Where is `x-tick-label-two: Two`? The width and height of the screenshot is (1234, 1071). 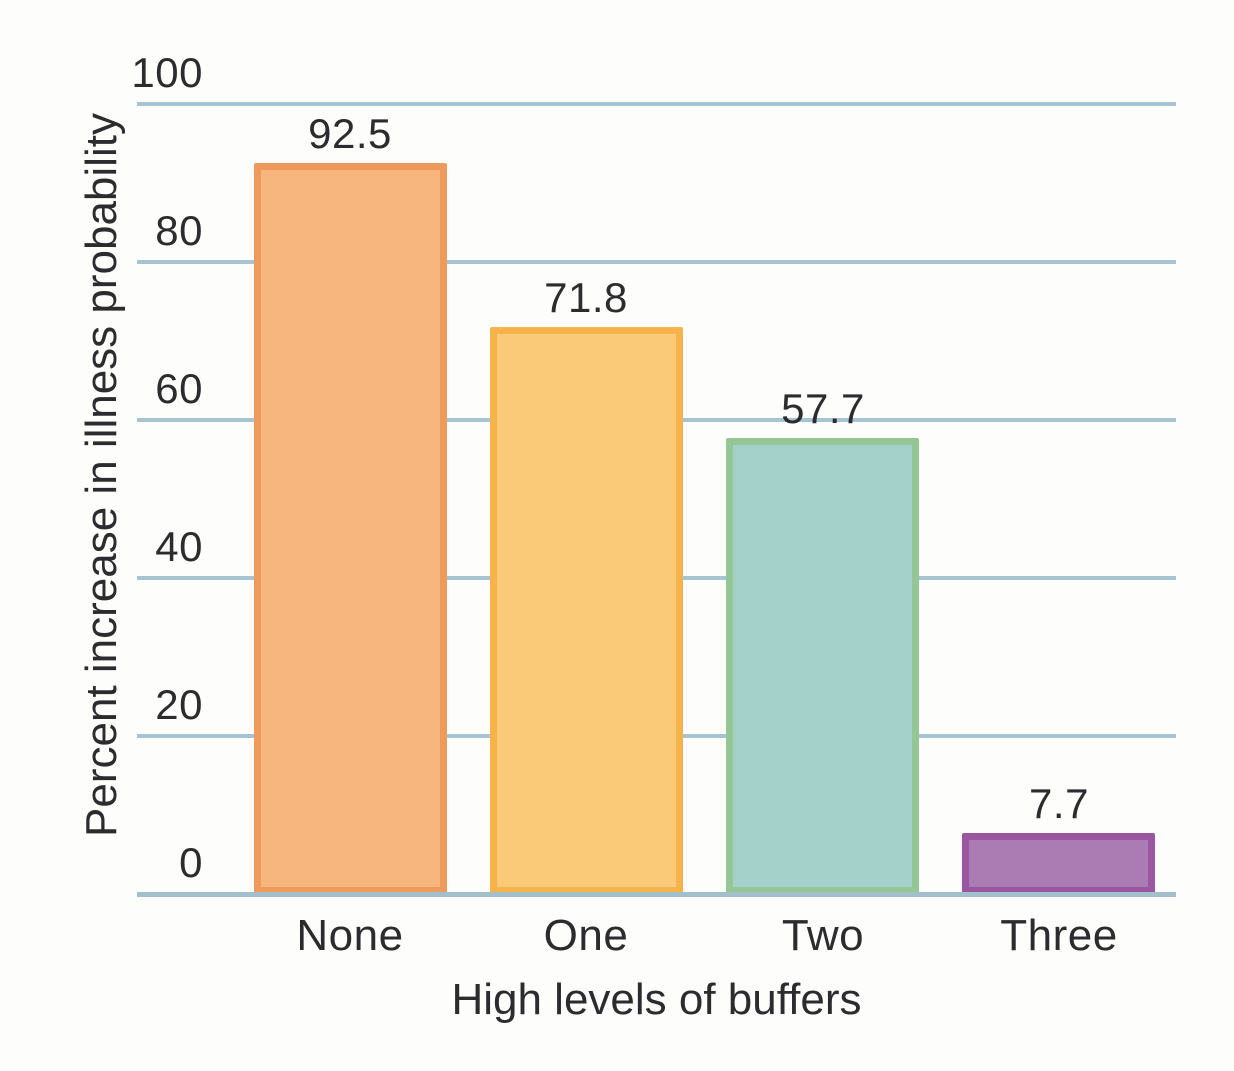 x-tick-label-two: Two is located at coordinates (823, 935).